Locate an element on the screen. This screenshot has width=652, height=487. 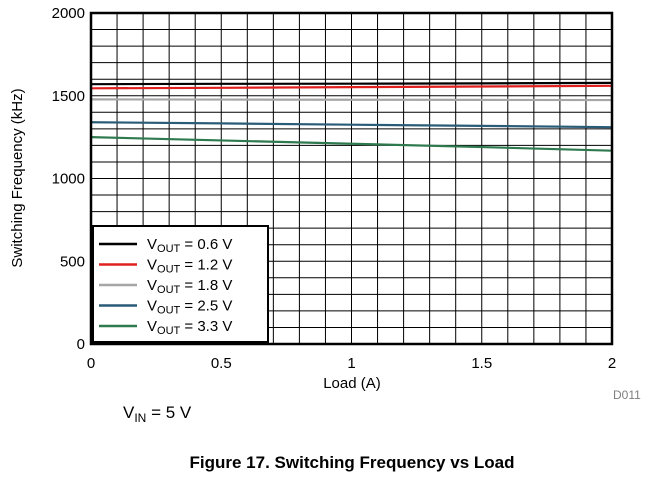
legend-entry-3: VOUT = 2.5 V is located at coordinates (189, 307).